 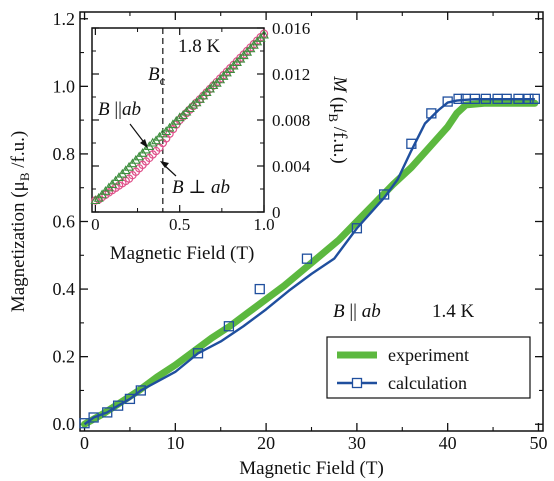 What do you see at coordinates (291, 28) in the screenshot?
I see `inset-y-tick-label: 0.016` at bounding box center [291, 28].